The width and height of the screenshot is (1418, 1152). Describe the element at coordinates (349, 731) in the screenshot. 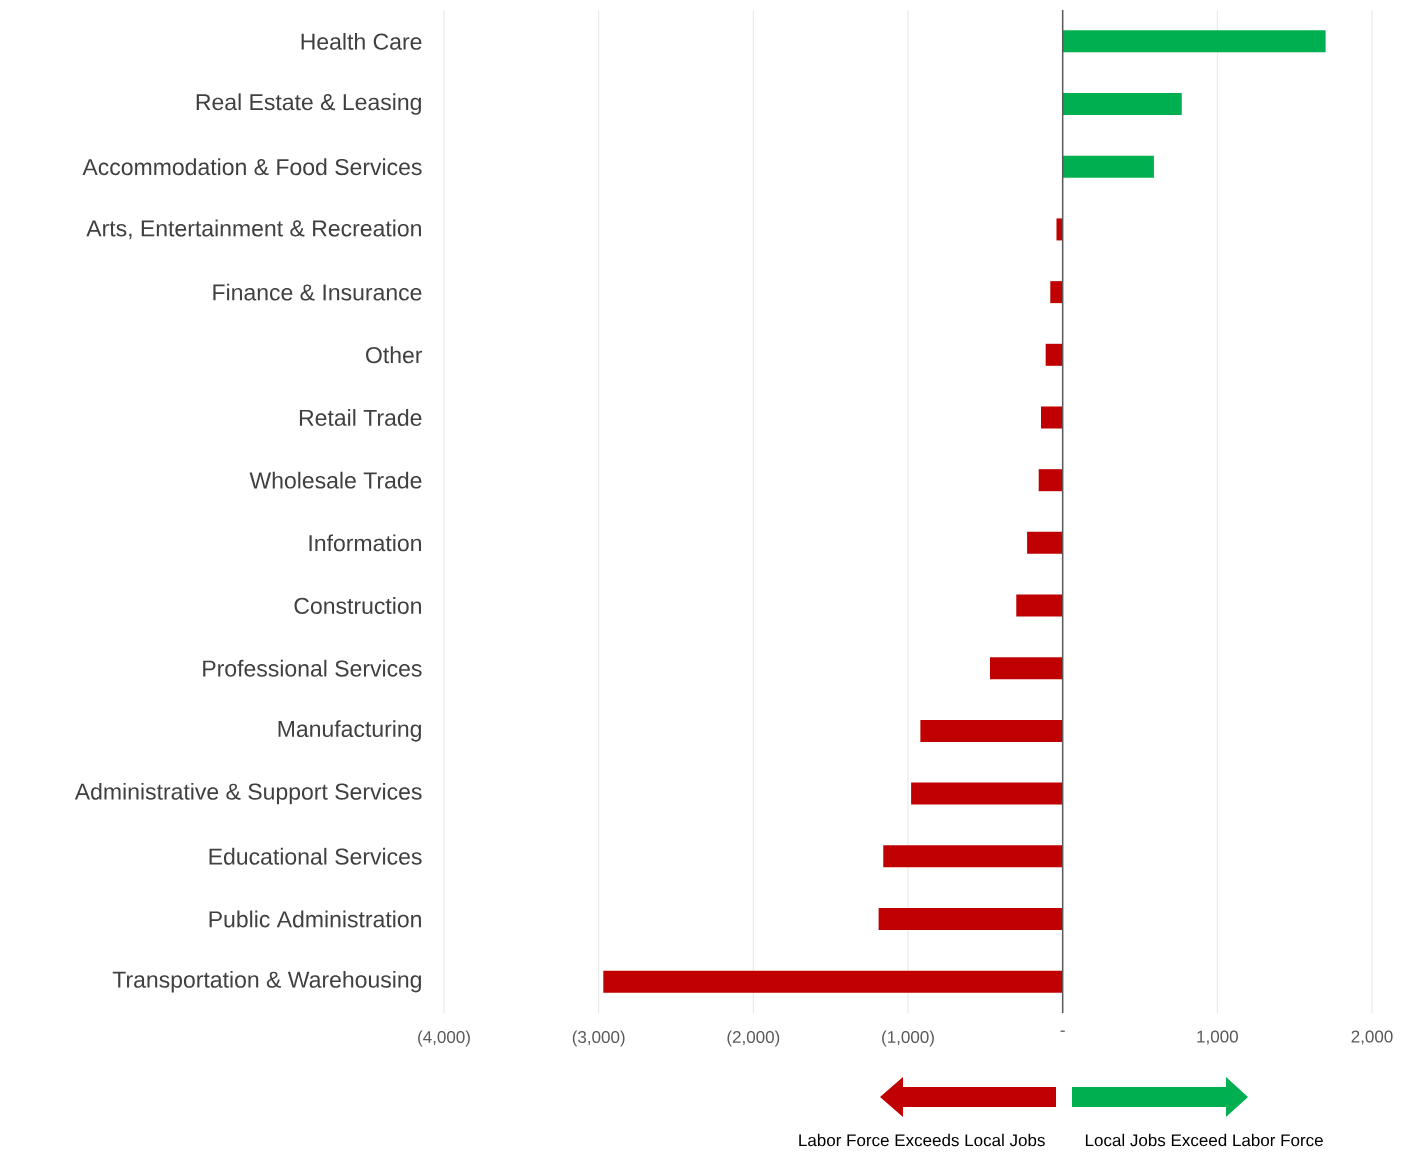

I see `y-tick-label: Manufacturing` at that location.